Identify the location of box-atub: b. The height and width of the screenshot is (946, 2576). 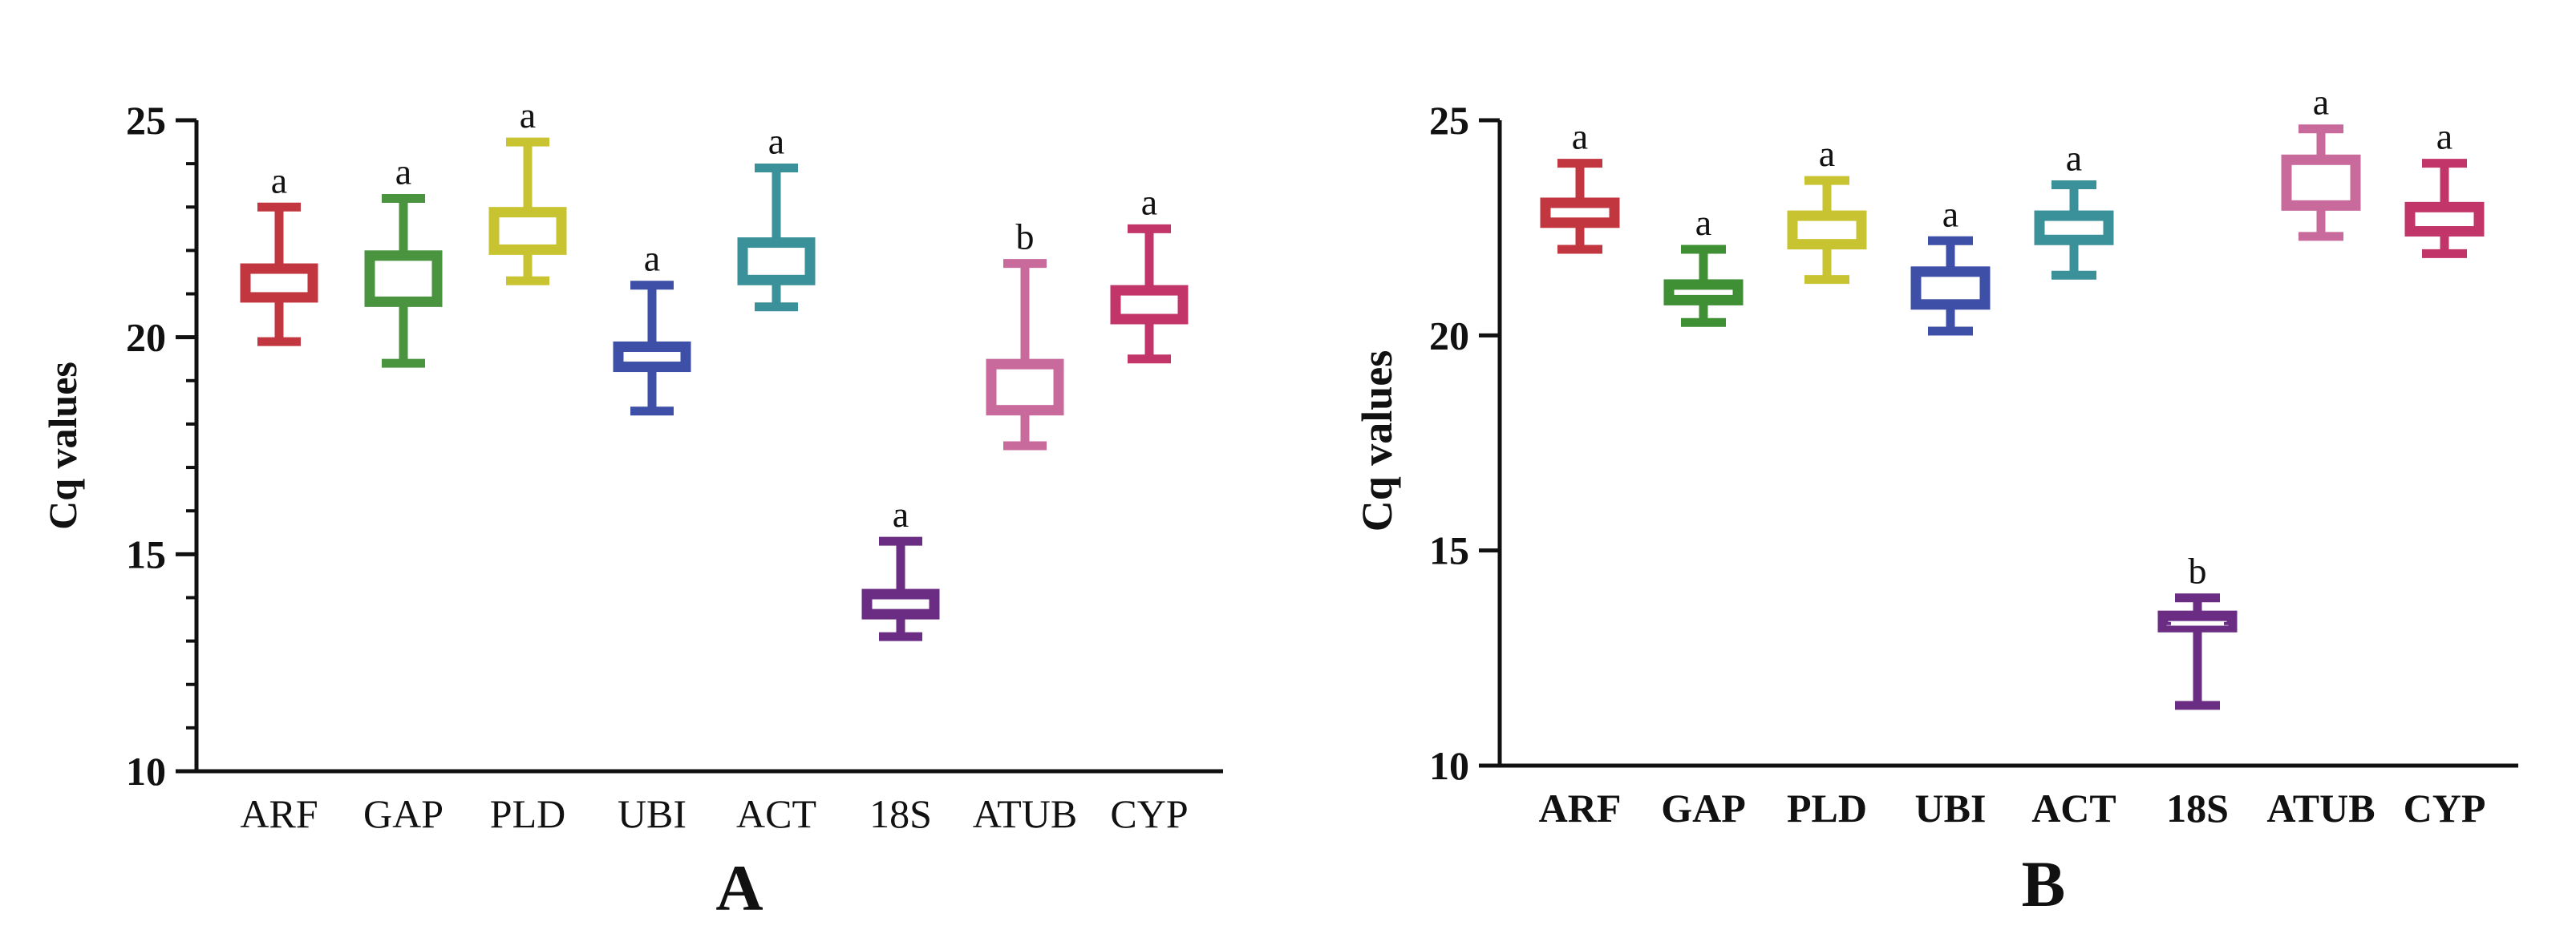
(1025, 333).